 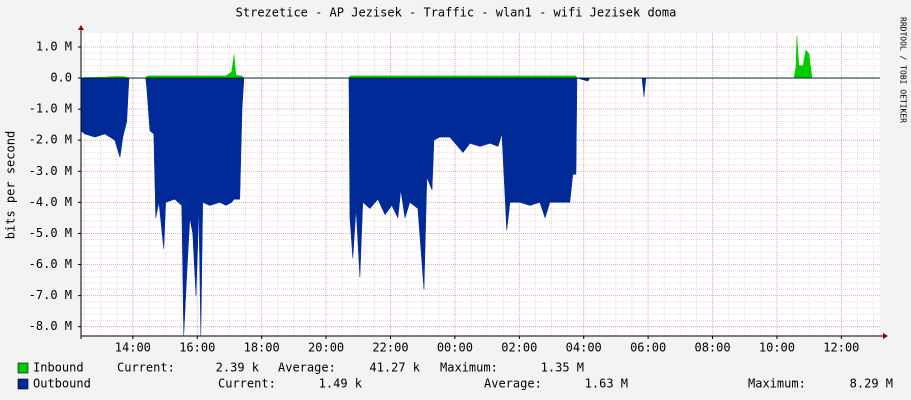 What do you see at coordinates (885, 336) in the screenshot?
I see `x-axis-arrow` at bounding box center [885, 336].